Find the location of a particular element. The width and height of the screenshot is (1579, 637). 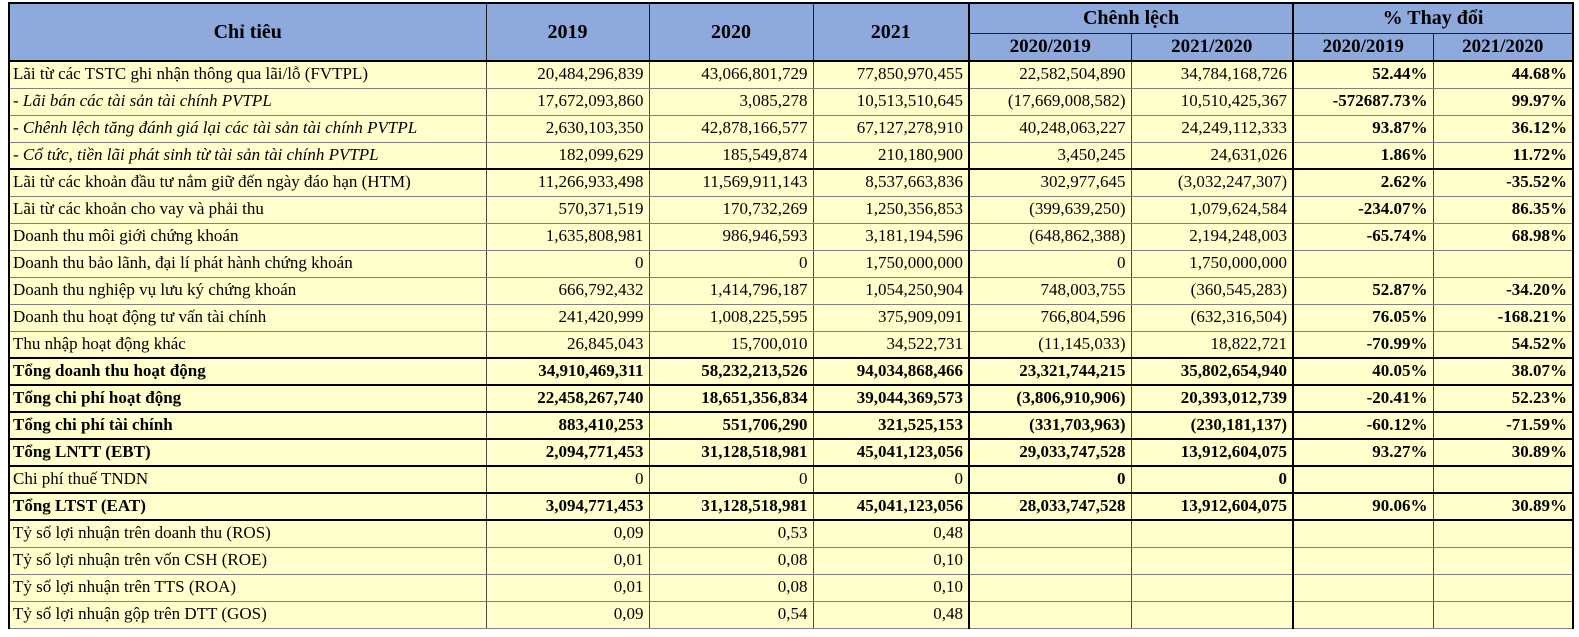

cell-pct-2021-2020: 30.89% is located at coordinates (1503, 506).